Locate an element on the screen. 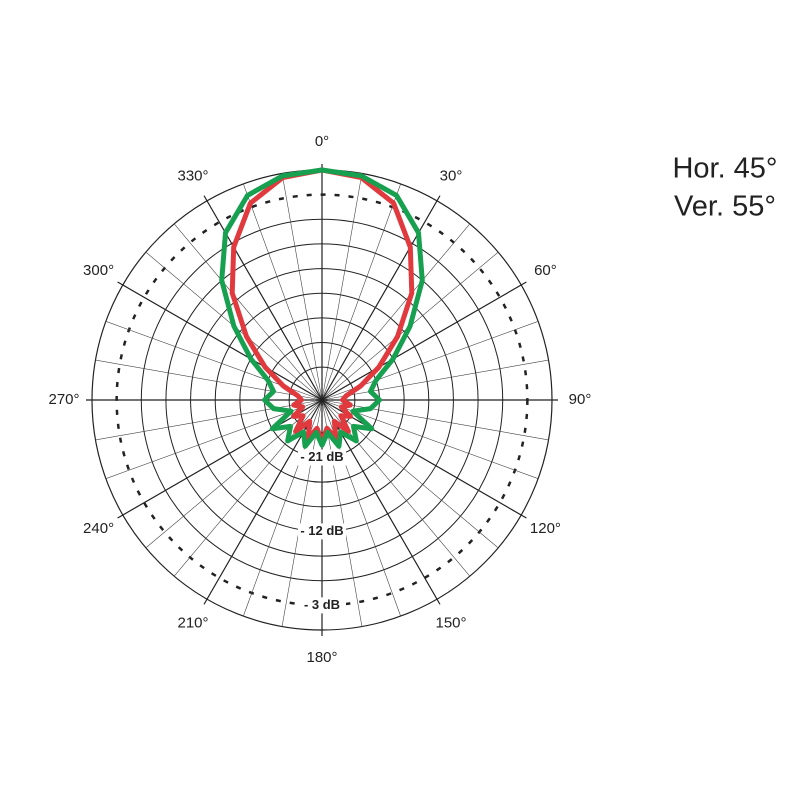 This screenshot has height=800, width=800. angle-label: 180° is located at coordinates (321, 657).